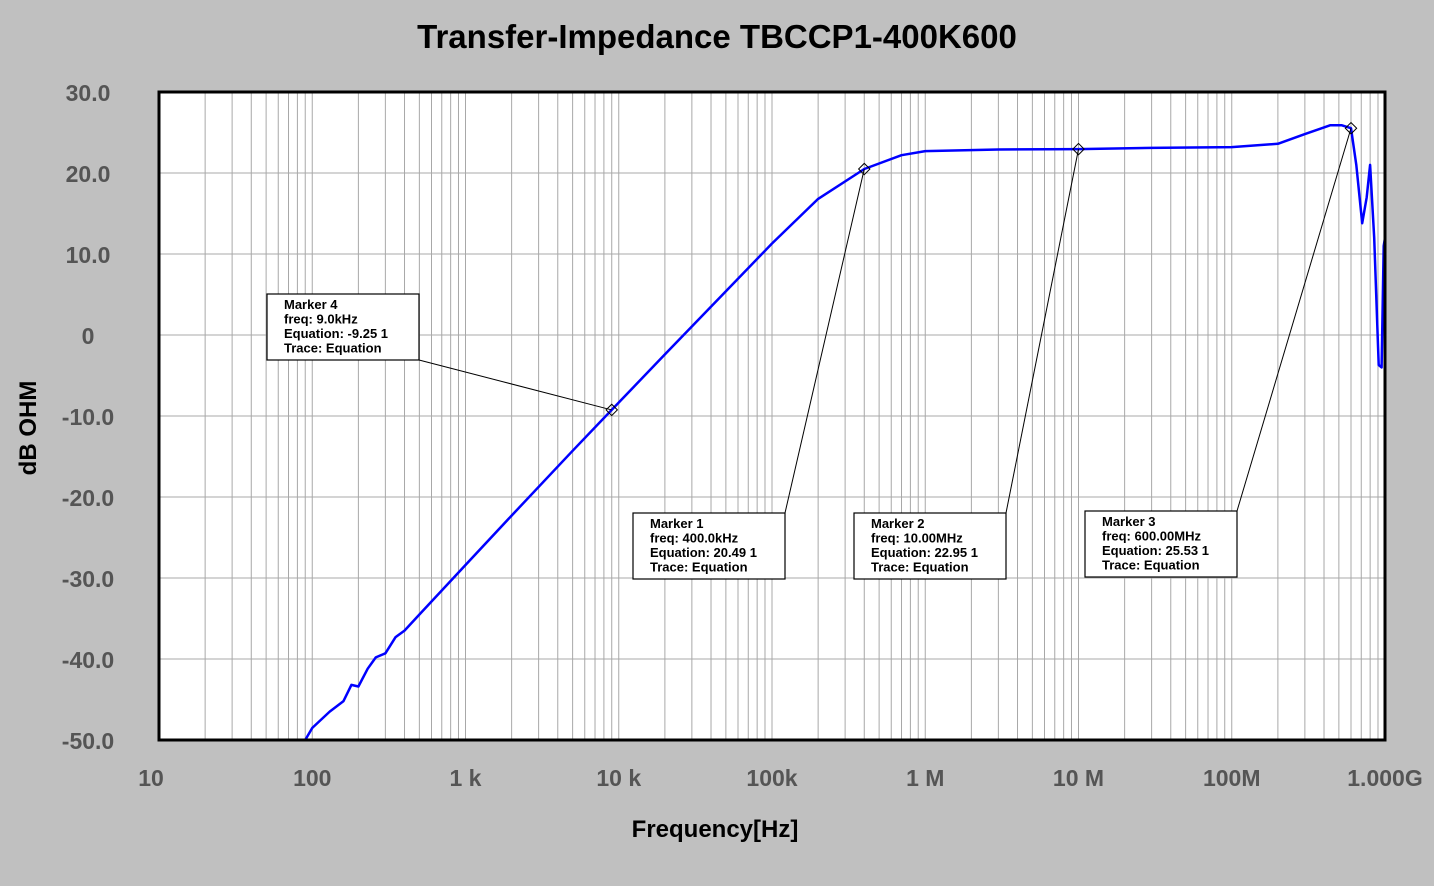 The width and height of the screenshot is (1434, 886). Describe the element at coordinates (88, 579) in the screenshot. I see `y-tick-label: -30.0` at that location.